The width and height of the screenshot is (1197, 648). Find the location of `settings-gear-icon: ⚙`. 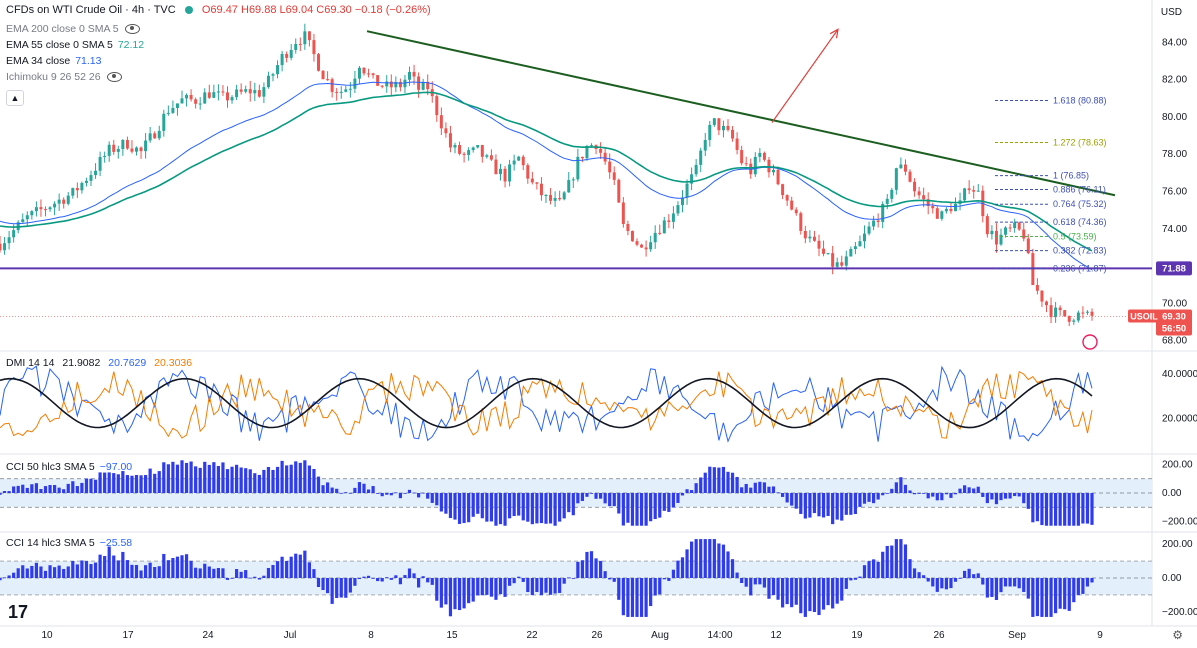

settings-gear-icon: ⚙ is located at coordinates (1177, 635).